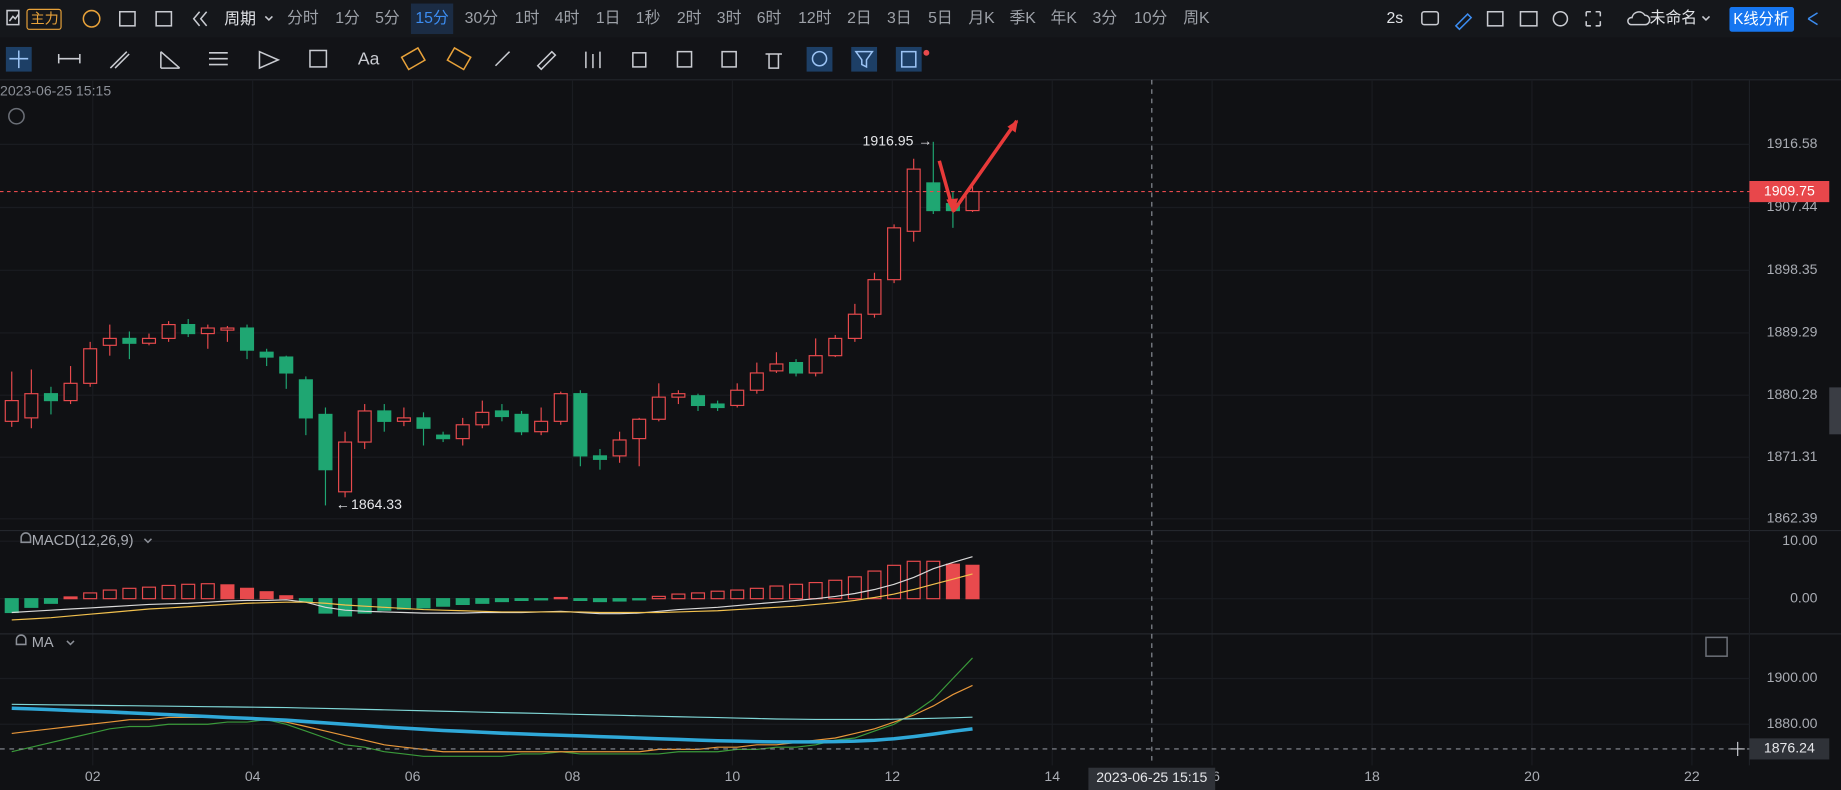  What do you see at coordinates (1430, 18) in the screenshot?
I see `camera-icon` at bounding box center [1430, 18].